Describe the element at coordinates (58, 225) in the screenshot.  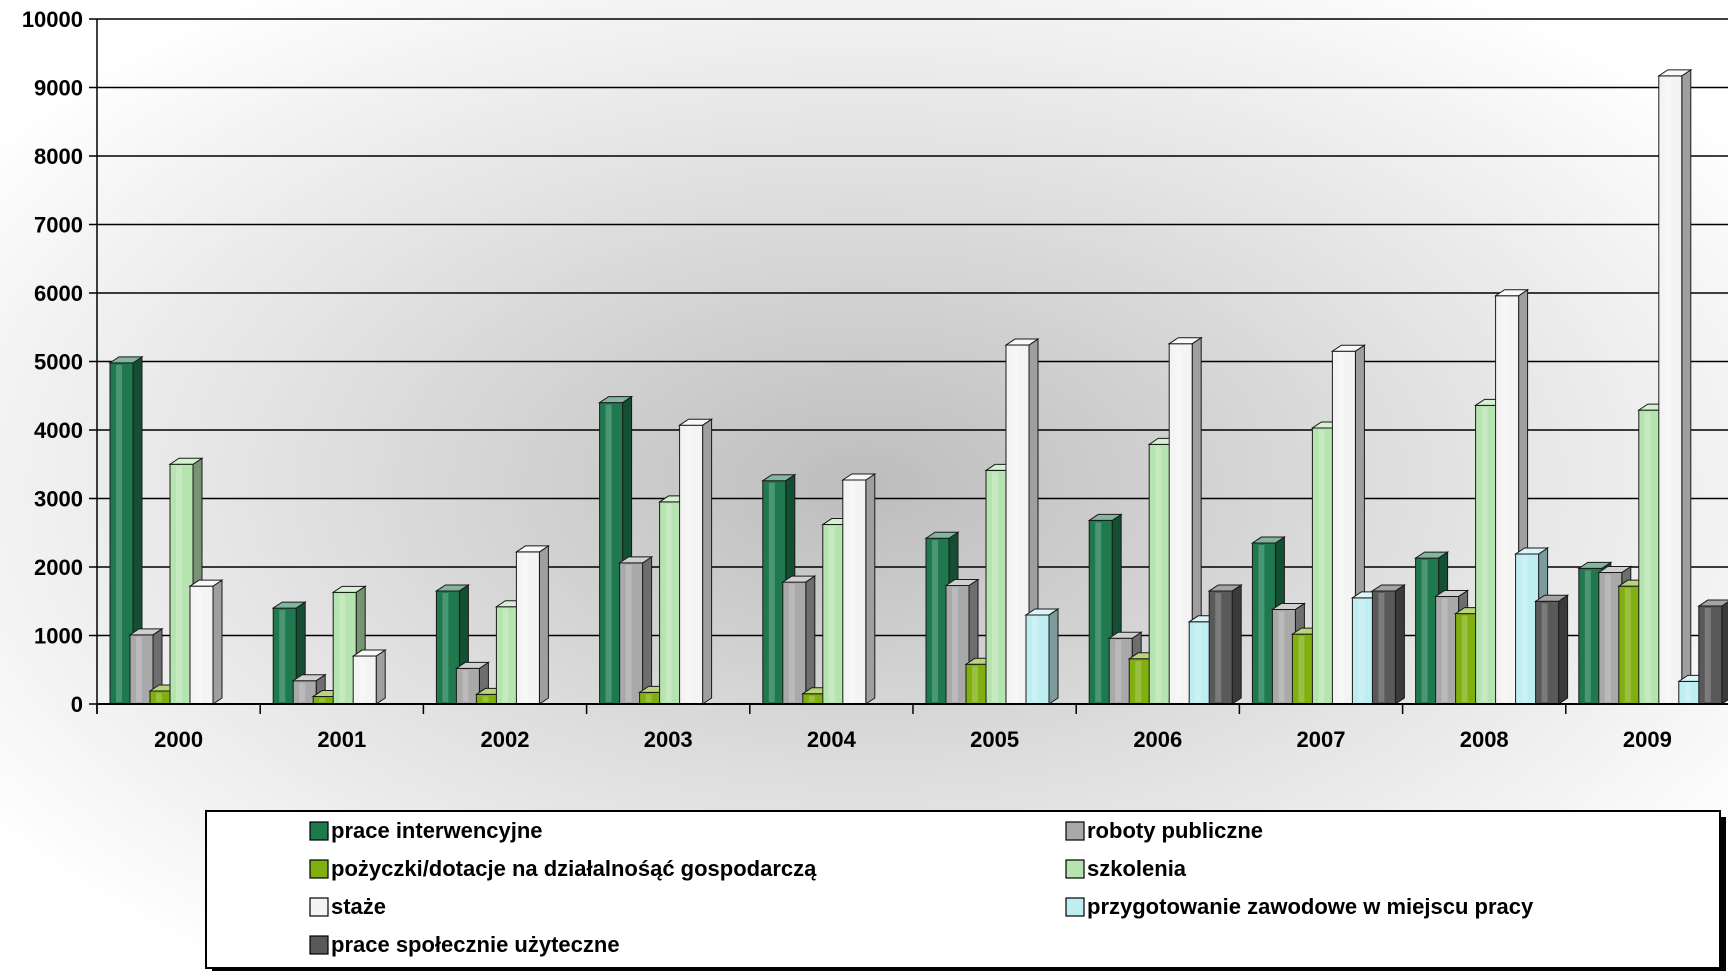
I see `y-tick-label: 7000` at that location.